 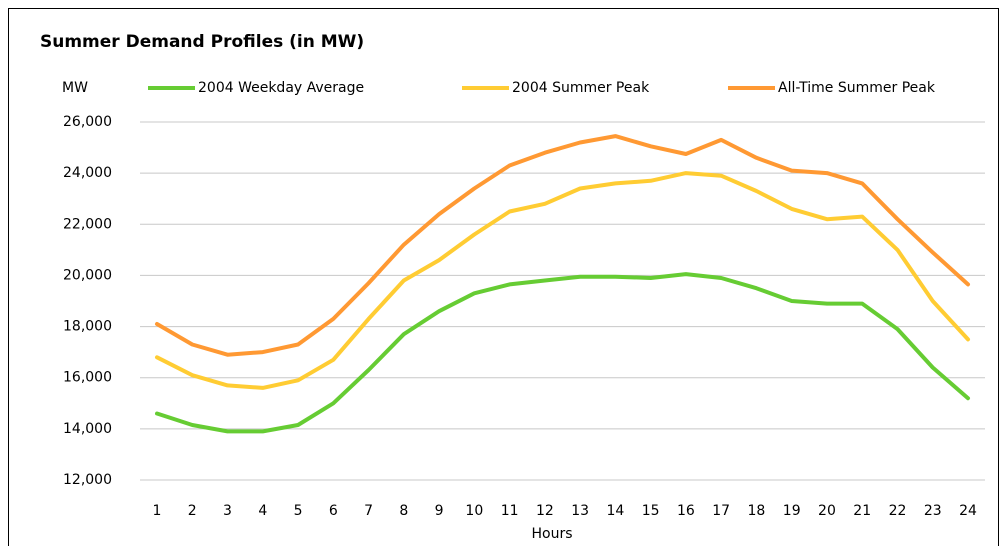 I want to click on y-tick-label: 20,000, so click(x=87, y=275).